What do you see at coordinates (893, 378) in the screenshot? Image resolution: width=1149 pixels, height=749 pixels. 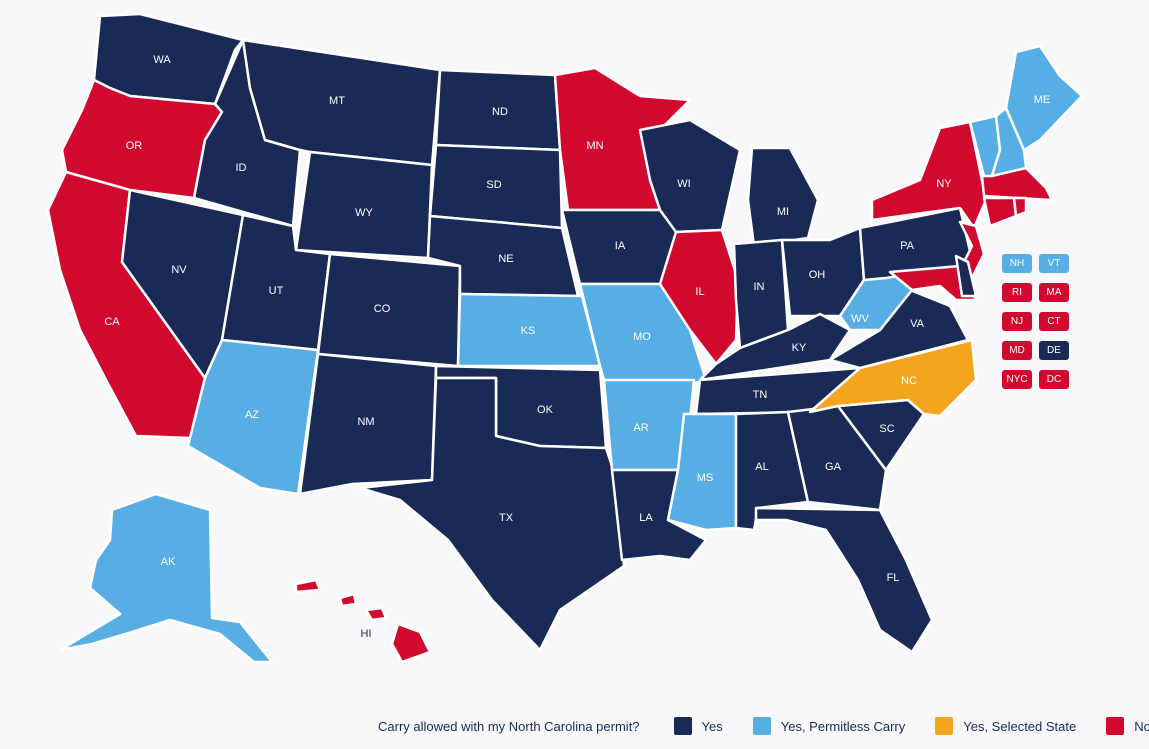 I see `state-nc` at bounding box center [893, 378].